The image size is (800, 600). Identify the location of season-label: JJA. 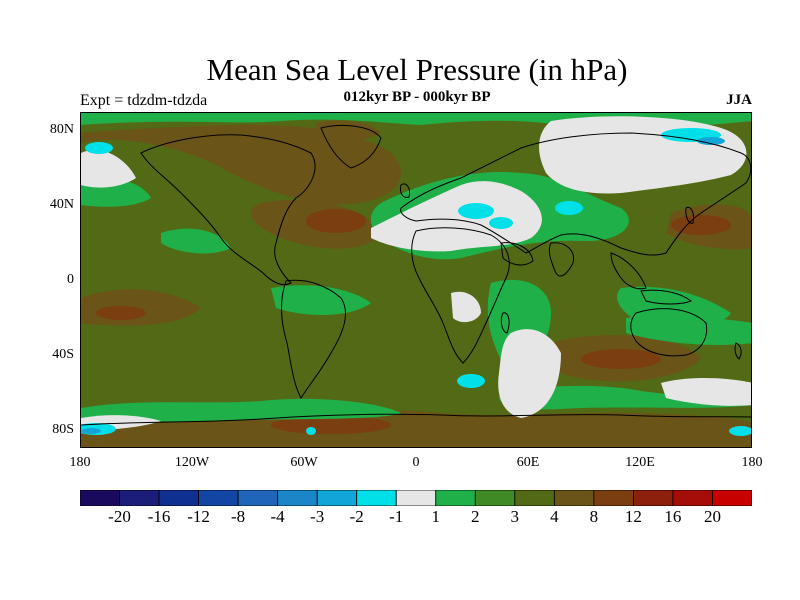
(739, 100).